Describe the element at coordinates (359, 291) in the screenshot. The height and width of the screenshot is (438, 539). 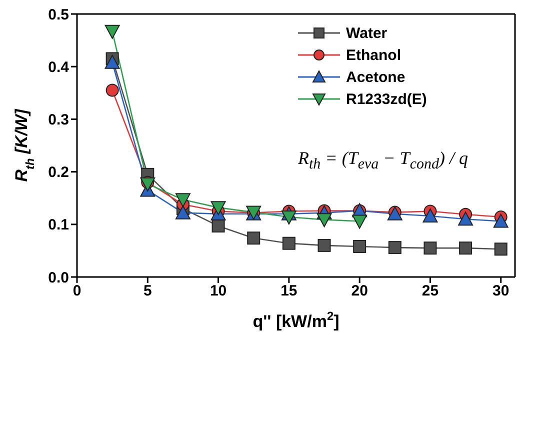
I see `x-tick-label: 20` at that location.